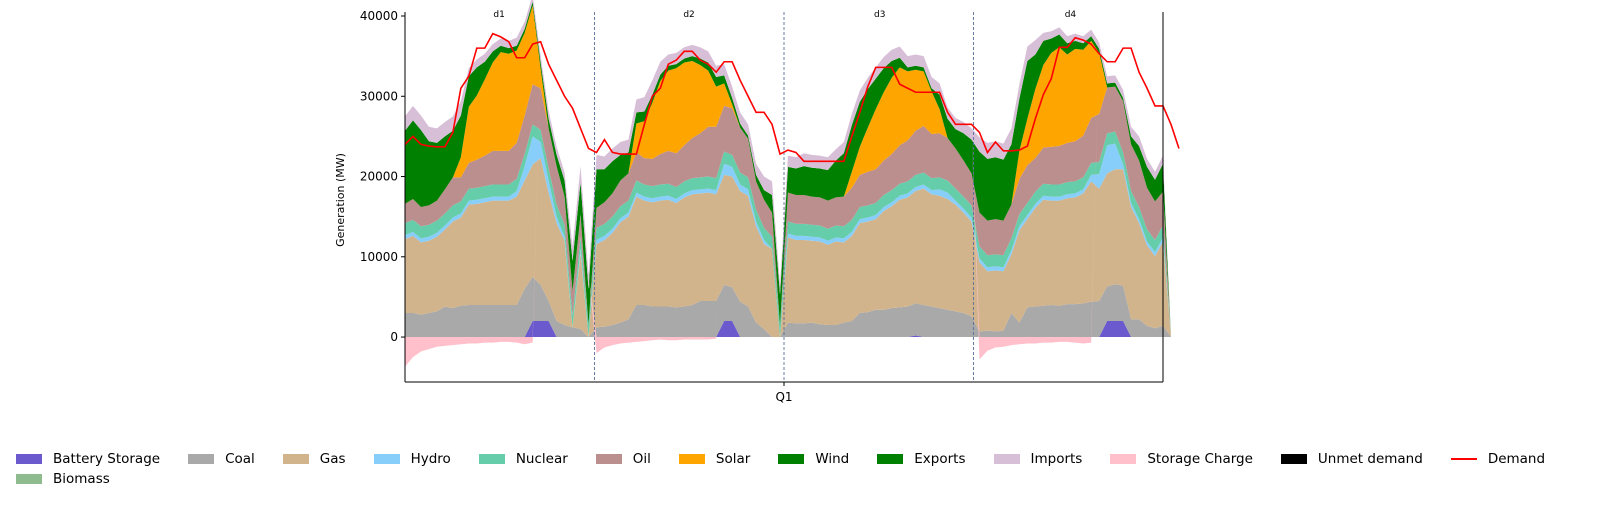  I want to click on legend-label-oil: Oil, so click(641, 459).